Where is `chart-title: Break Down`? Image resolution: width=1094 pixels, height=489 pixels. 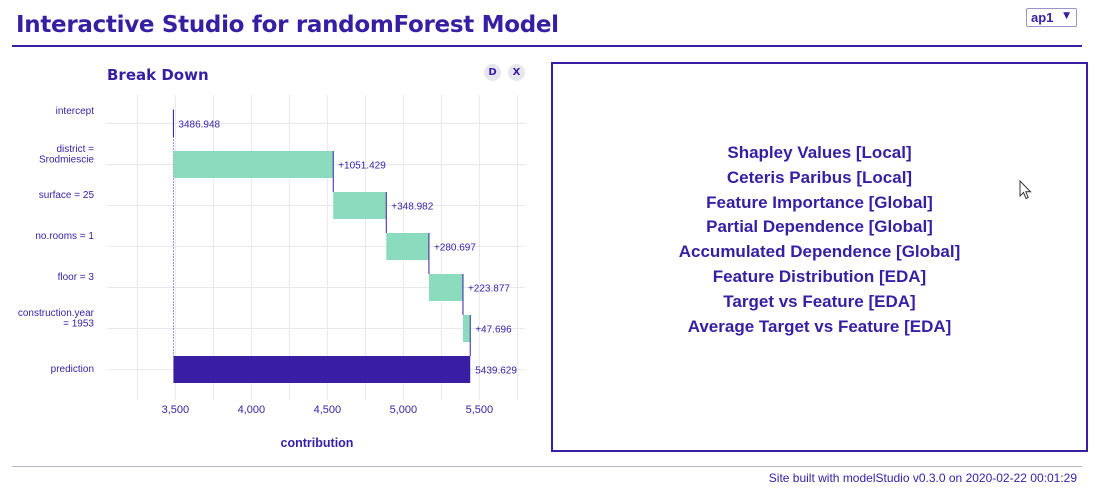 chart-title: Break Down is located at coordinates (158, 75).